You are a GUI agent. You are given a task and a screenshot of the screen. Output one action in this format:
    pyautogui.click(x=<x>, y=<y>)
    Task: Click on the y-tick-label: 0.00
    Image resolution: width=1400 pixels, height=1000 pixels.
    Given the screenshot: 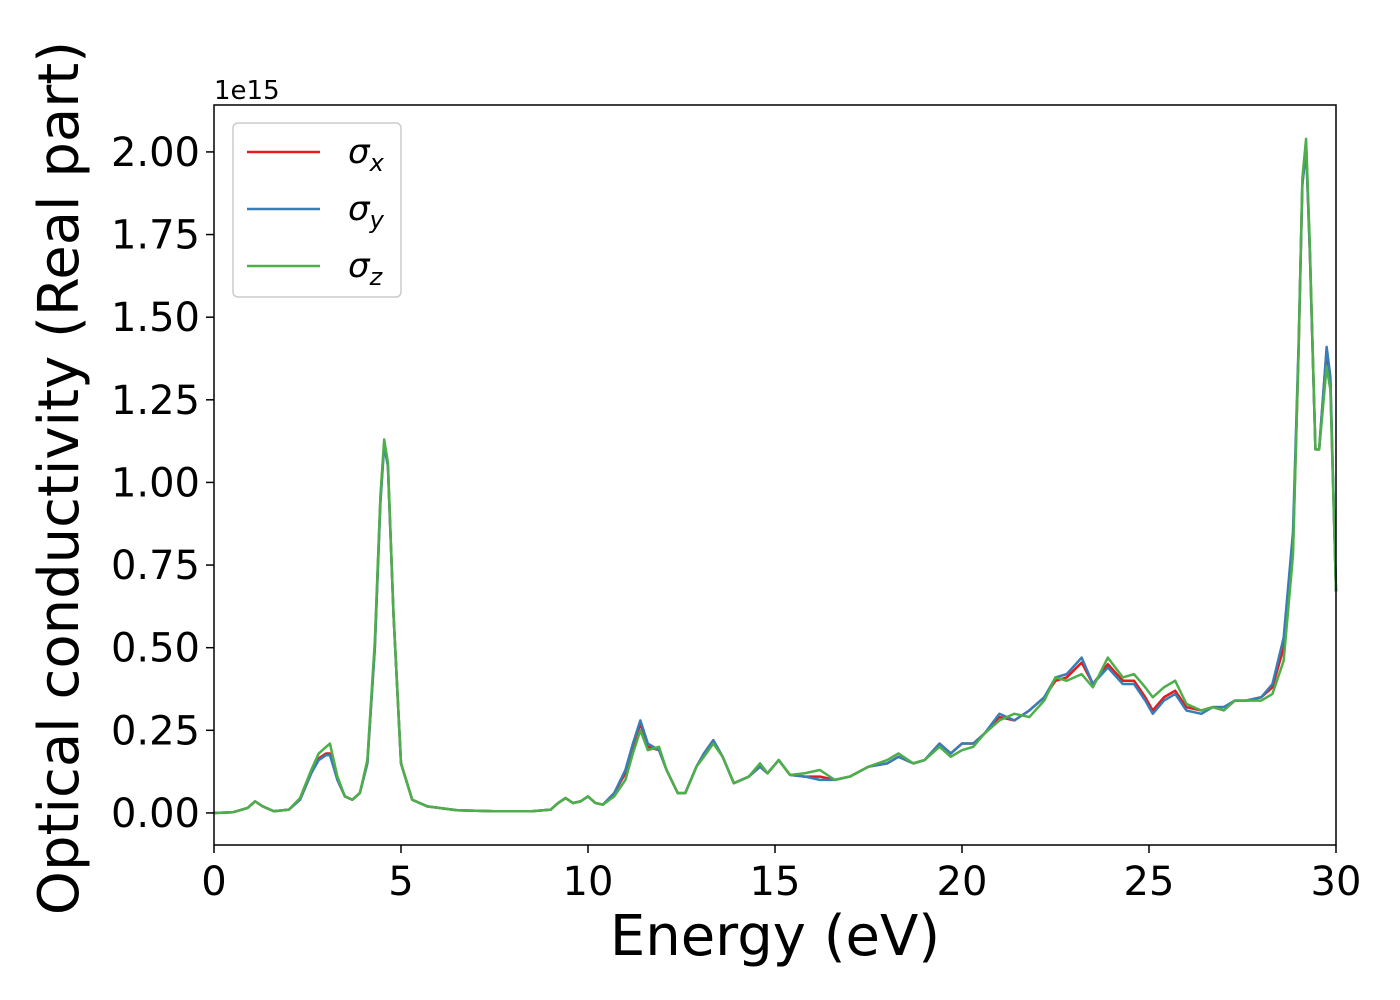 What is the action you would take?
    pyautogui.click(x=155, y=814)
    